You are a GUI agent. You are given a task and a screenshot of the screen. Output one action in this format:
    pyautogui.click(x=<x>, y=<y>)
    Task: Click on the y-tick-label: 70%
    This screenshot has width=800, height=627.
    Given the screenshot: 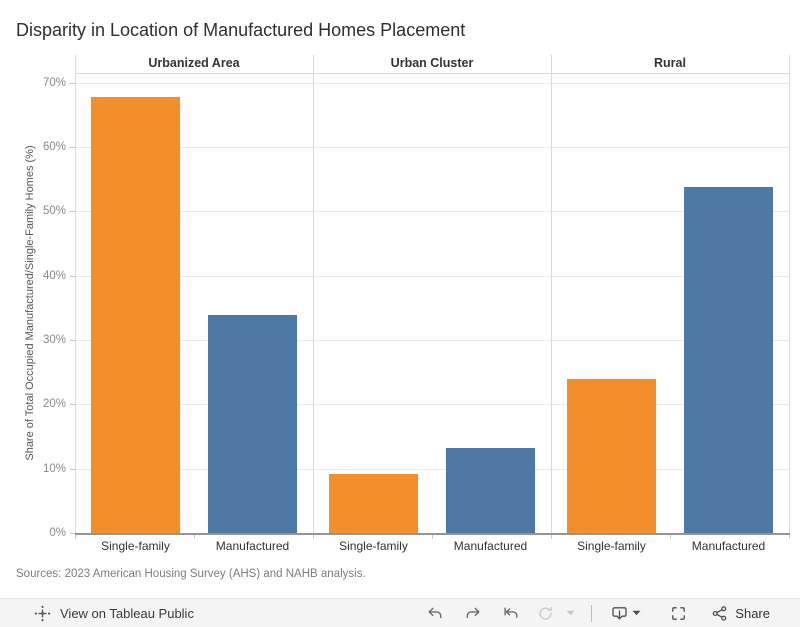 What is the action you would take?
    pyautogui.click(x=54, y=82)
    